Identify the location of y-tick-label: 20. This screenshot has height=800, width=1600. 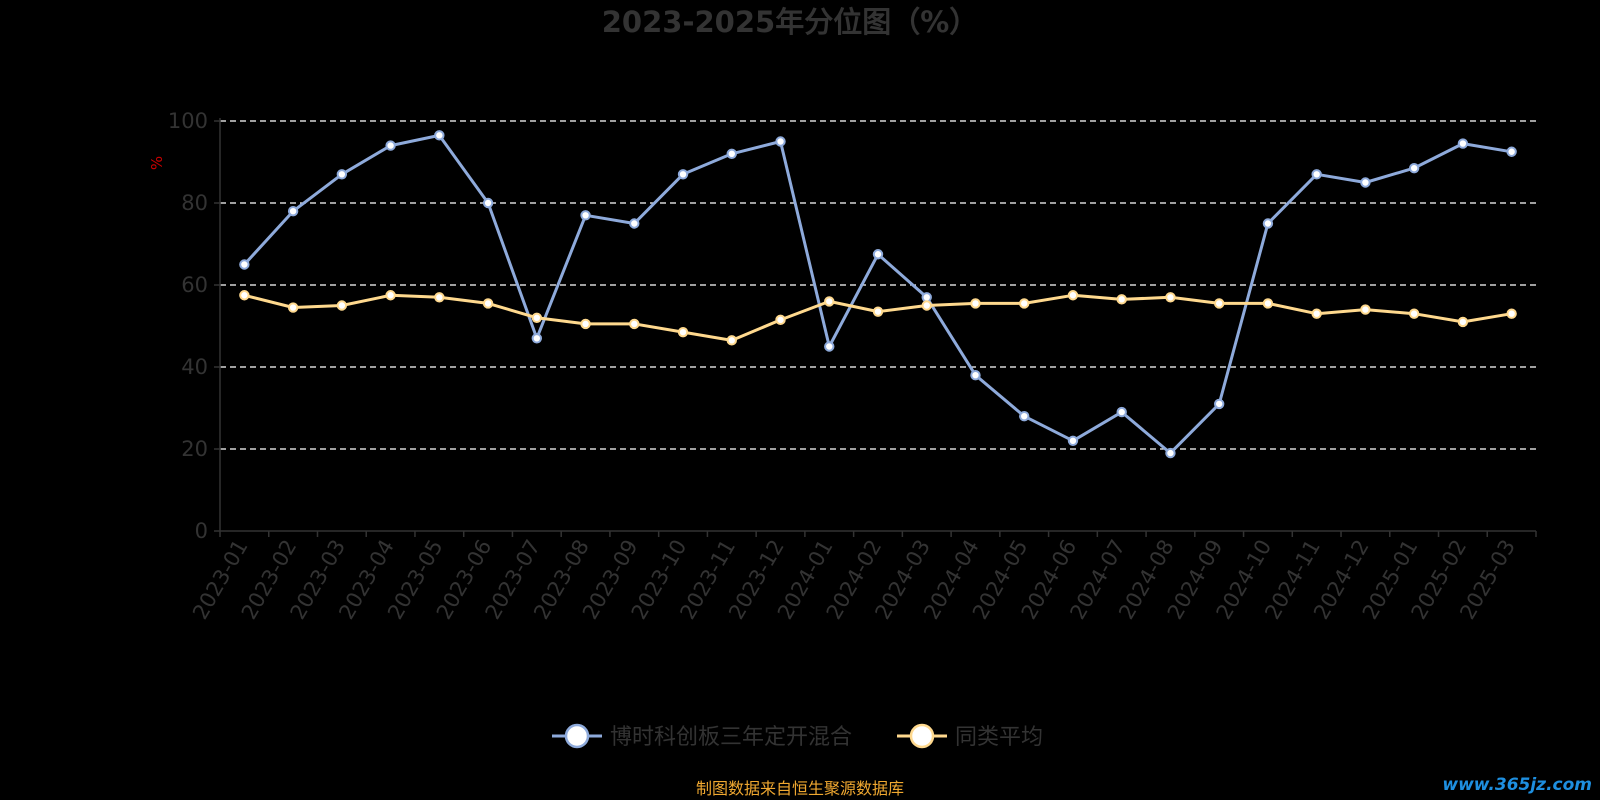
(194, 449).